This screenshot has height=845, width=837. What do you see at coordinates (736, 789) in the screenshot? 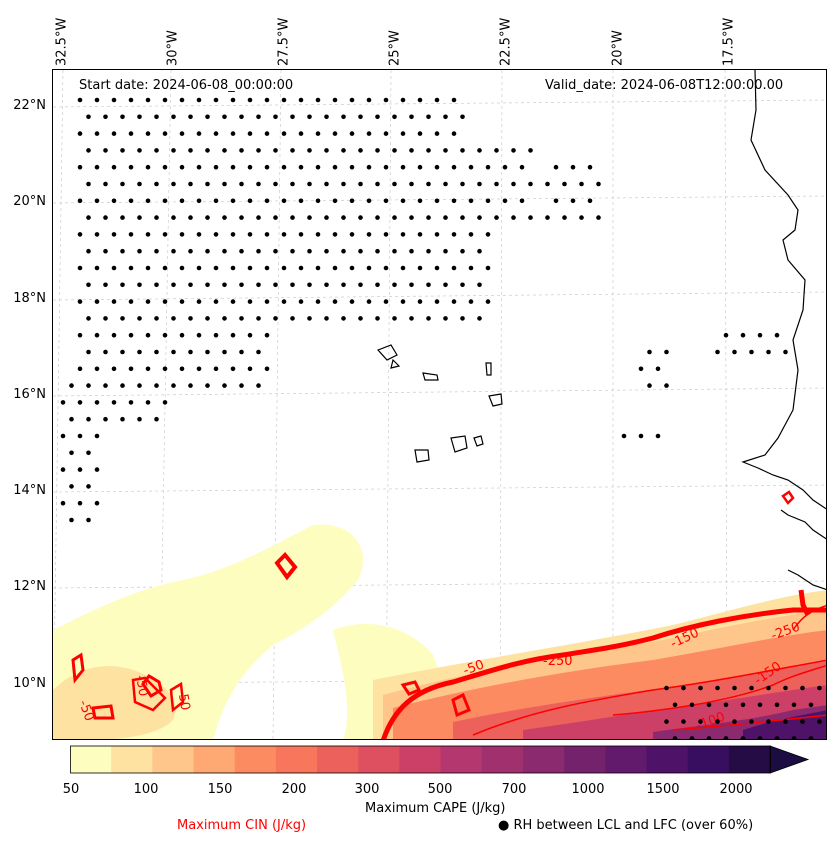
I see `cbar-tick: 2000` at bounding box center [736, 789].